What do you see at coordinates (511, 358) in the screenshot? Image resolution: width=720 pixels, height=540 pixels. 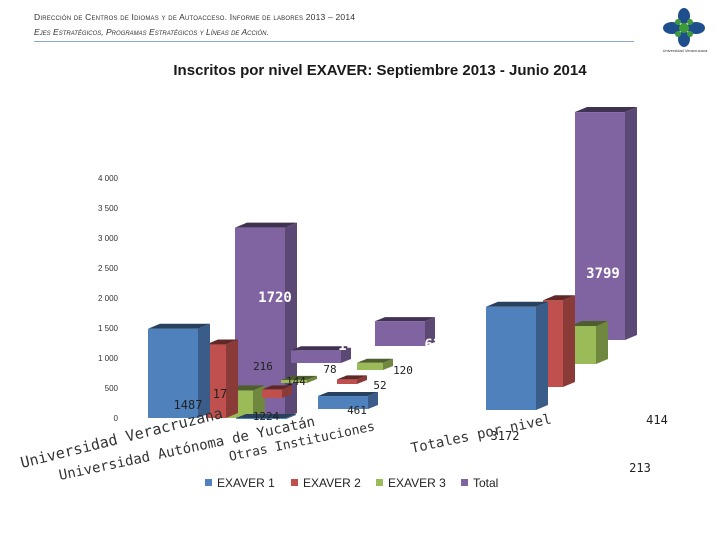 I see `bar-exaver1-3-front` at bounding box center [511, 358].